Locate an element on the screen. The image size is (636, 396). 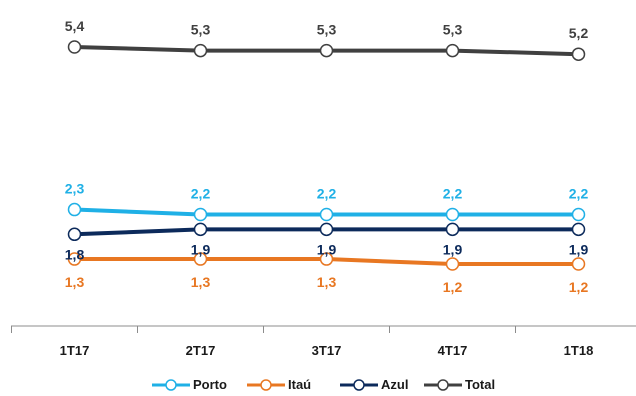
x-tick-label: 1T17 is located at coordinates (75, 350).